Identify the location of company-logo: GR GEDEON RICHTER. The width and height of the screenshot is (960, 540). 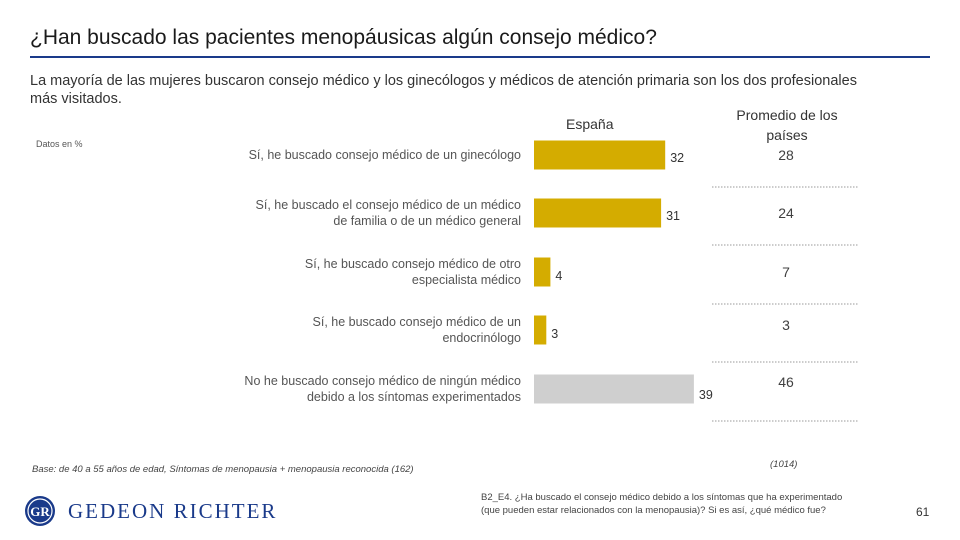
(151, 511).